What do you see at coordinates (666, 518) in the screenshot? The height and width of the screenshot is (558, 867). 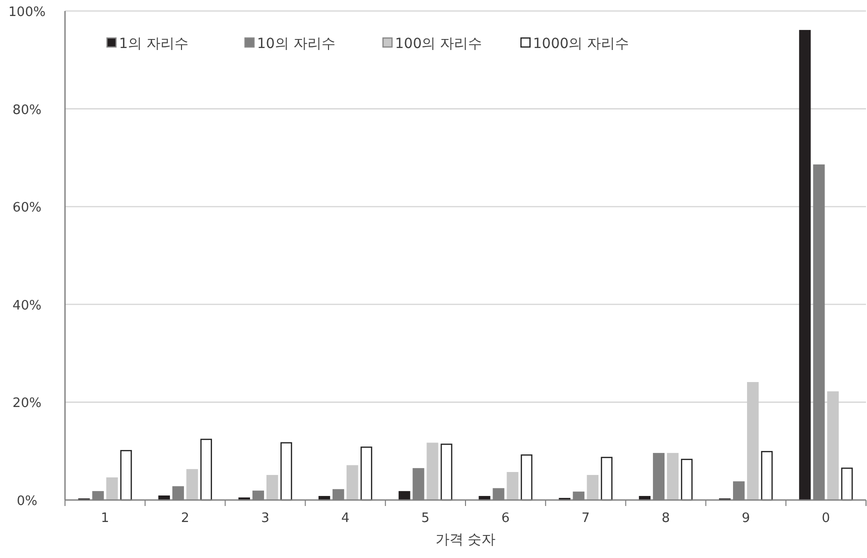 I see `x-tick-label: 8` at bounding box center [666, 518].